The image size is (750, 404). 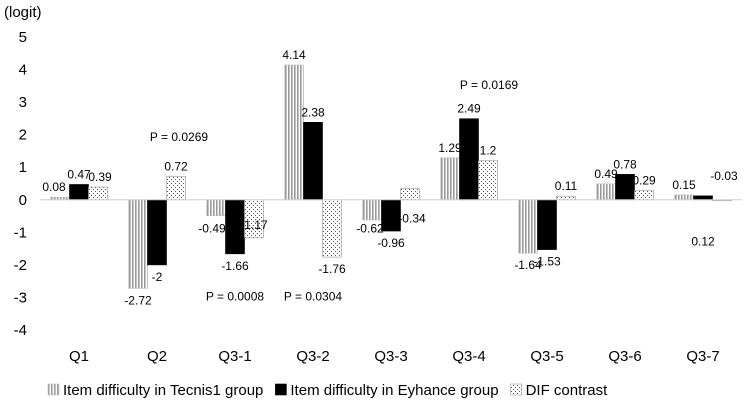 I want to click on value-label: -1.66, so click(x=235, y=266).